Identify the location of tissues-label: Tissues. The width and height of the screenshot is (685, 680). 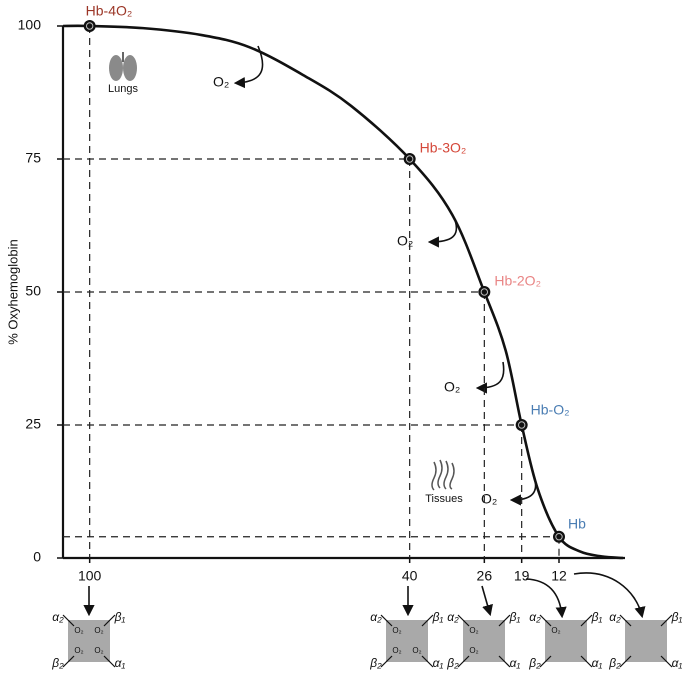
(444, 499).